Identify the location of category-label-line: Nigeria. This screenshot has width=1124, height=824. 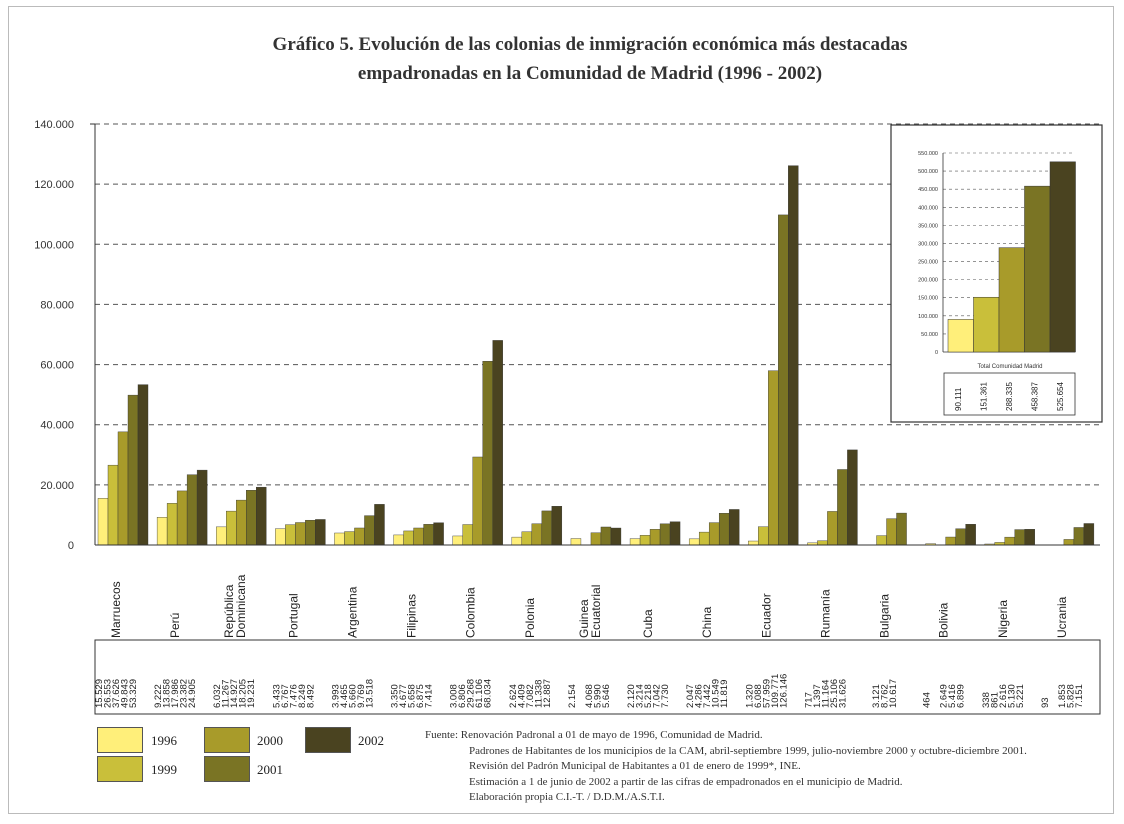
(1003, 619).